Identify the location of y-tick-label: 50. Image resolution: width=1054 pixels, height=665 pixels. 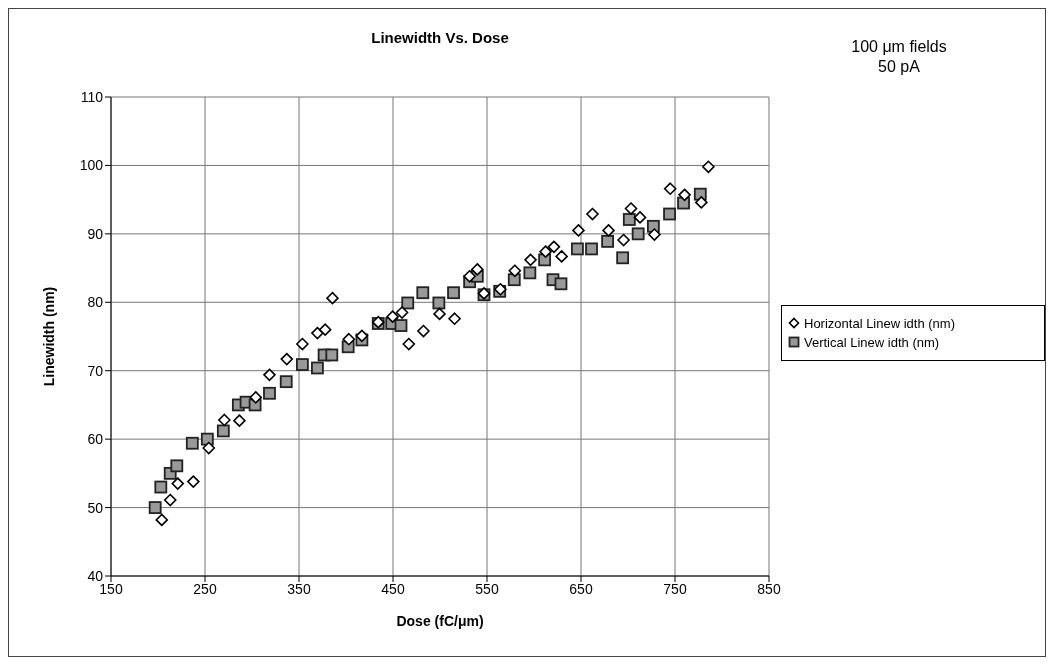
(95, 507).